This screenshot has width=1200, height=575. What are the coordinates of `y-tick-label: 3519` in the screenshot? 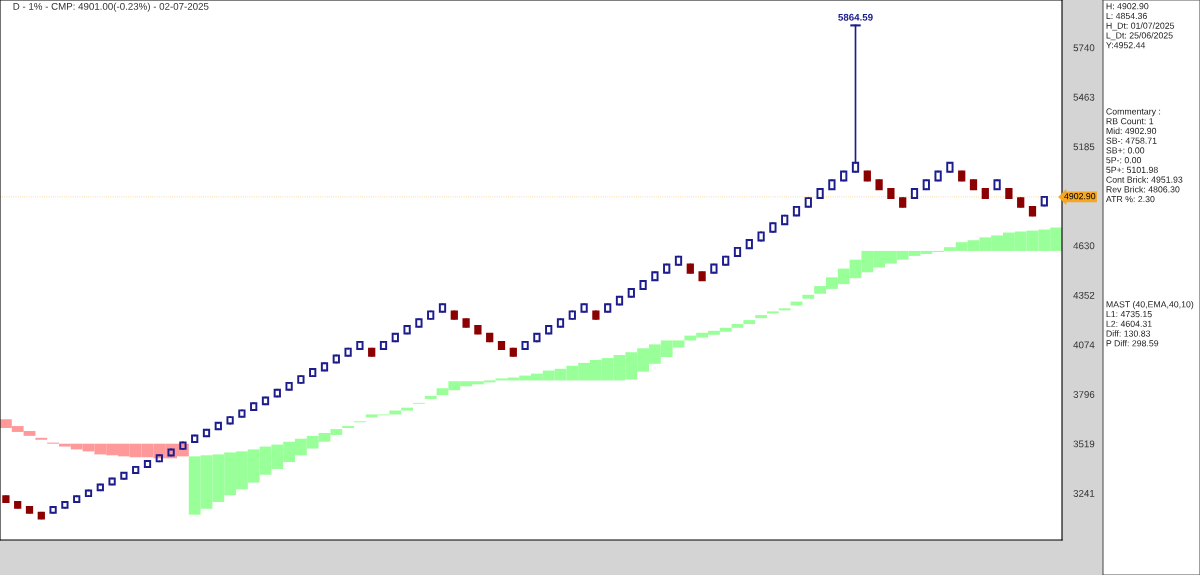 It's located at (1084, 444).